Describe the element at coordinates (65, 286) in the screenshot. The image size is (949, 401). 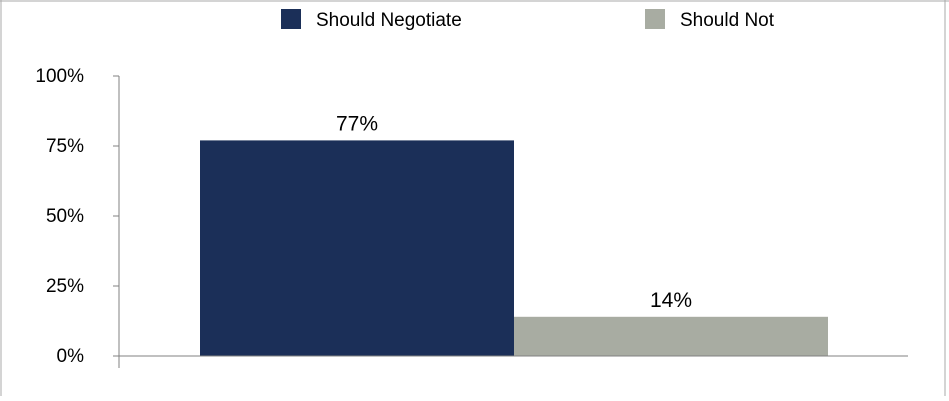
I see `y-tick-label: 25%` at that location.